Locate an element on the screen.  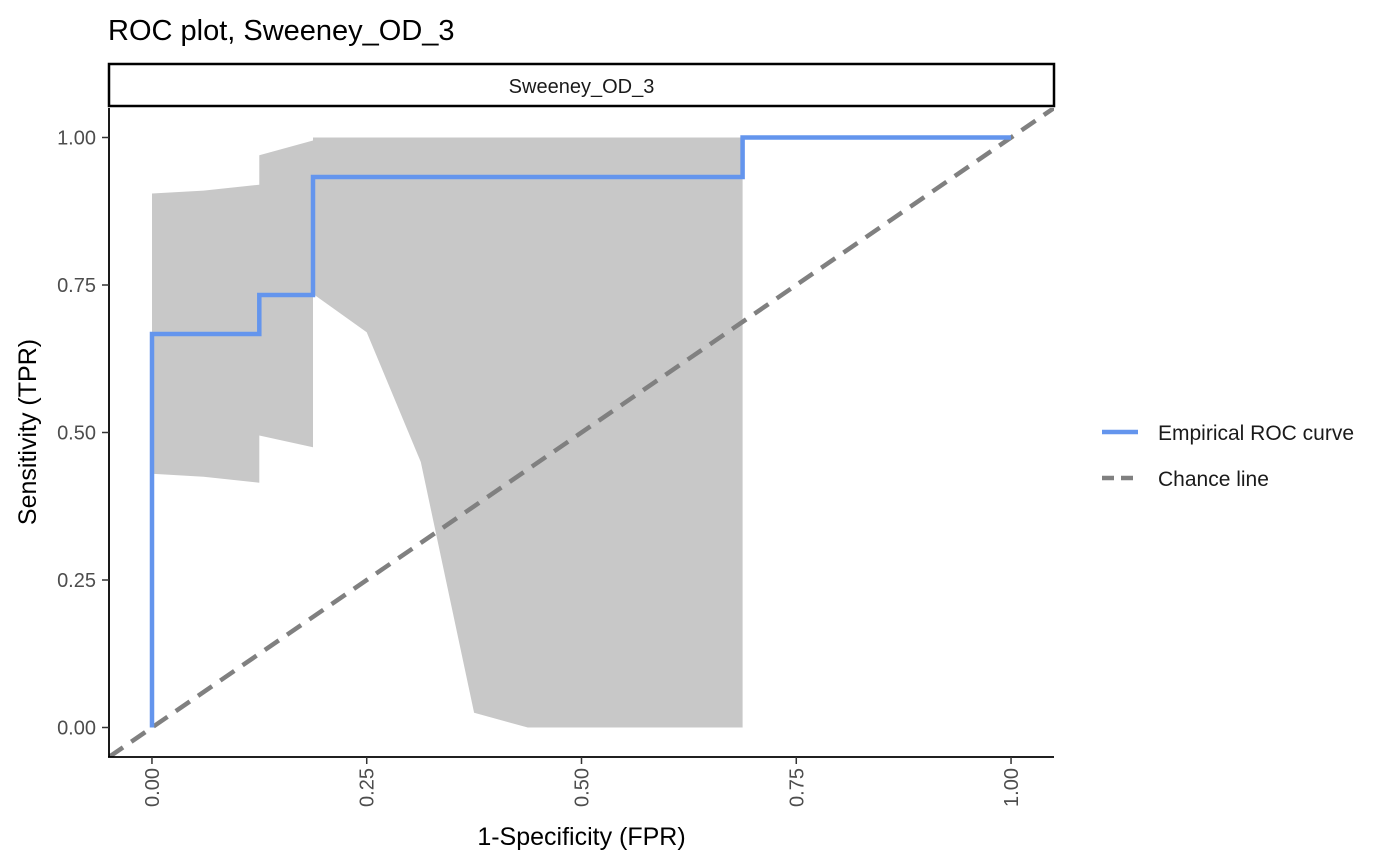
y-tick-label: 0.25 is located at coordinates (76, 581).